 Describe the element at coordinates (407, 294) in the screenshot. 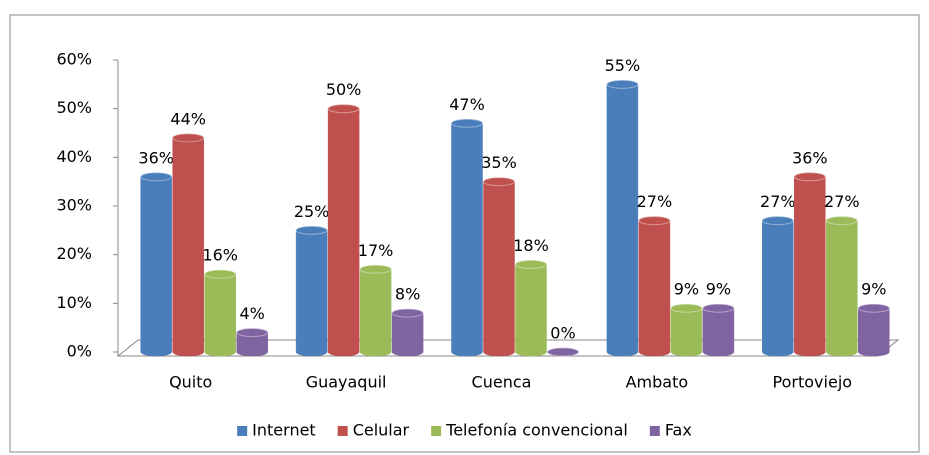

I see `value-label: 8%` at that location.